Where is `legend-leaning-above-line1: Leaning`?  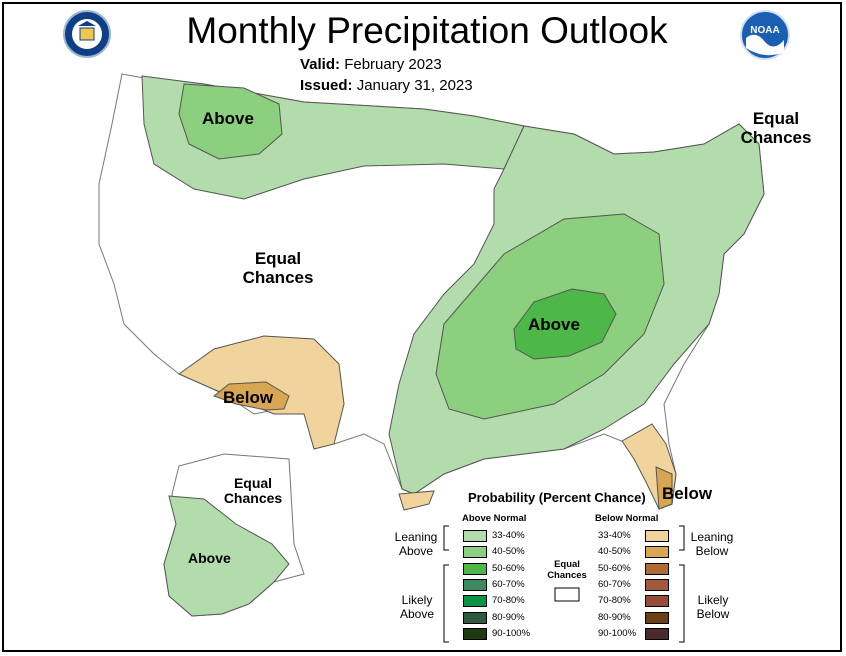
legend-leaning-above-line1: Leaning is located at coordinates (416, 537).